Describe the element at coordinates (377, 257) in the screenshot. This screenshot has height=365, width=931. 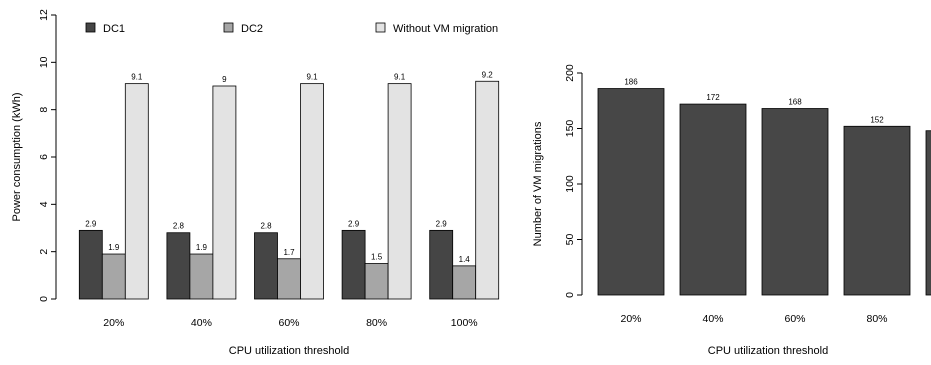
I see `data-label: 1.5` at that location.